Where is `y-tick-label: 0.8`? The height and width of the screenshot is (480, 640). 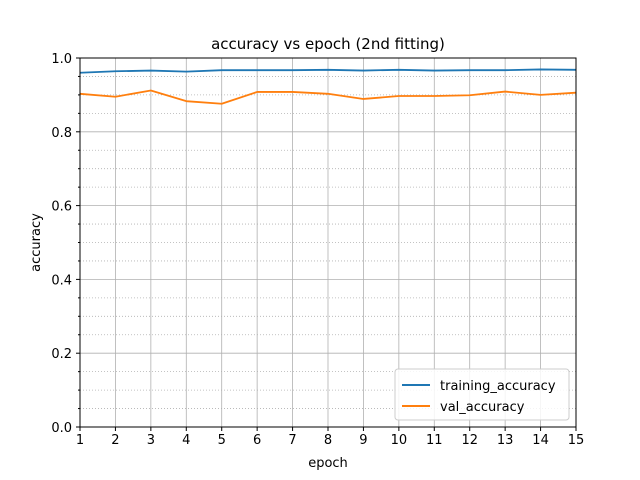 y-tick-label: 0.8 is located at coordinates (61, 133).